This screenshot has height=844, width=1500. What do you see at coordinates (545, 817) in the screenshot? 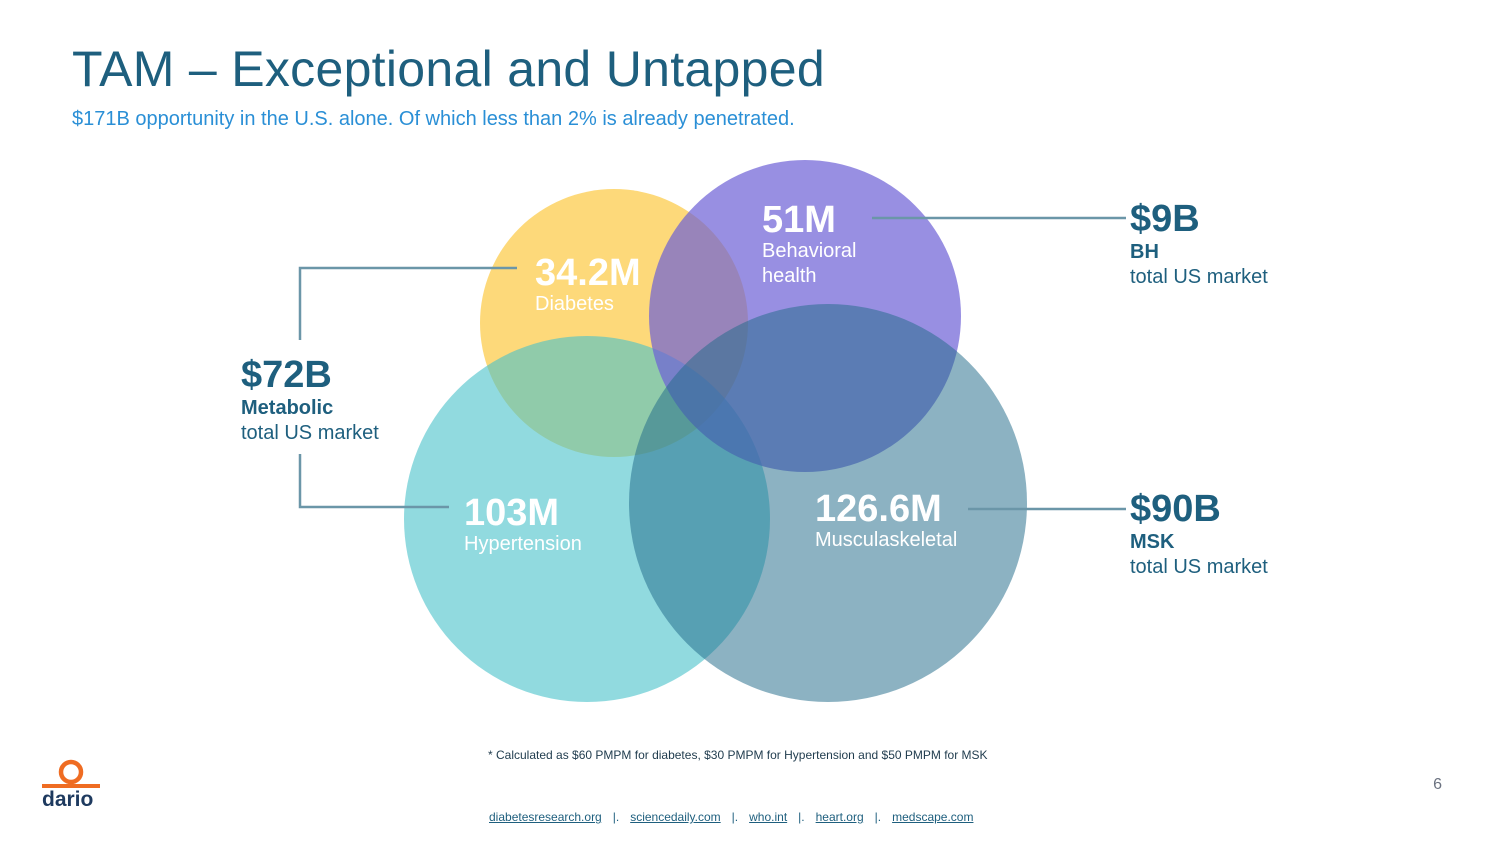
I see `source-link-diabetesresearch: diabetesresearch.org` at bounding box center [545, 817].